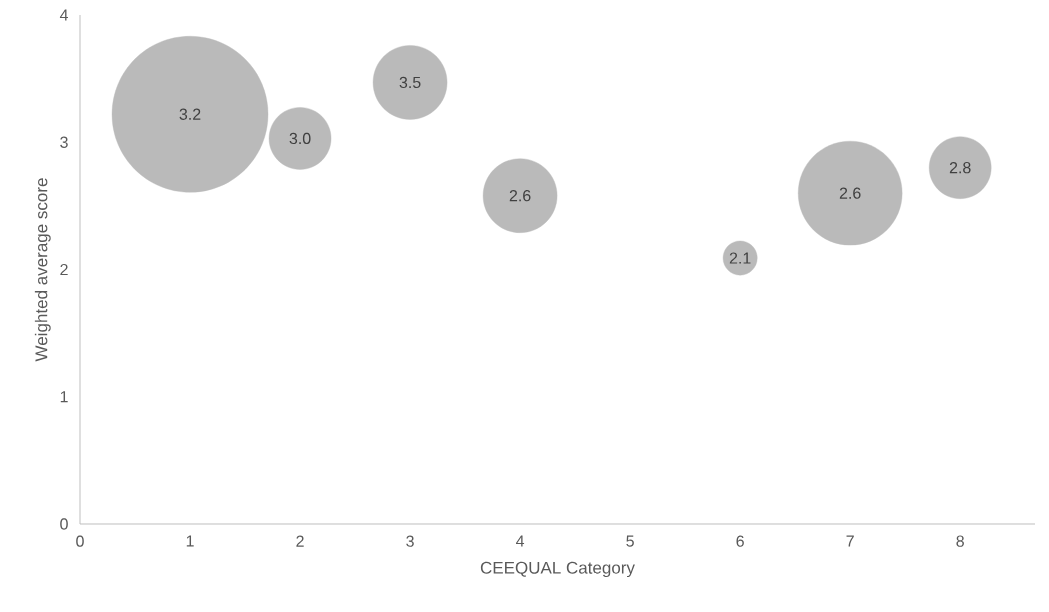 The width and height of the screenshot is (1049, 612). What do you see at coordinates (42, 270) in the screenshot?
I see `y-axis-title: Weighted average score` at bounding box center [42, 270].